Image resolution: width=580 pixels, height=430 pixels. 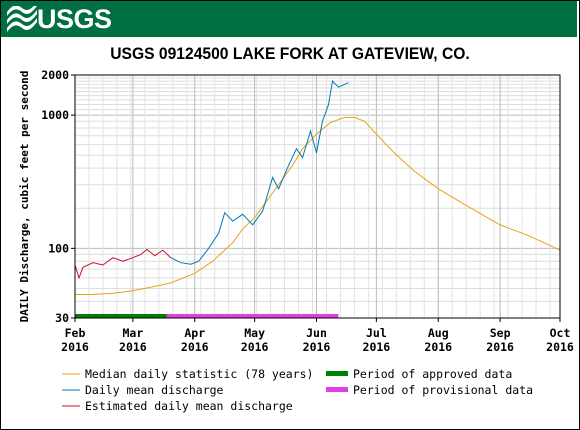 What do you see at coordinates (24, 197) in the screenshot?
I see `y-axis-label: DAILY Discharge, cubic feet per second` at bounding box center [24, 197].